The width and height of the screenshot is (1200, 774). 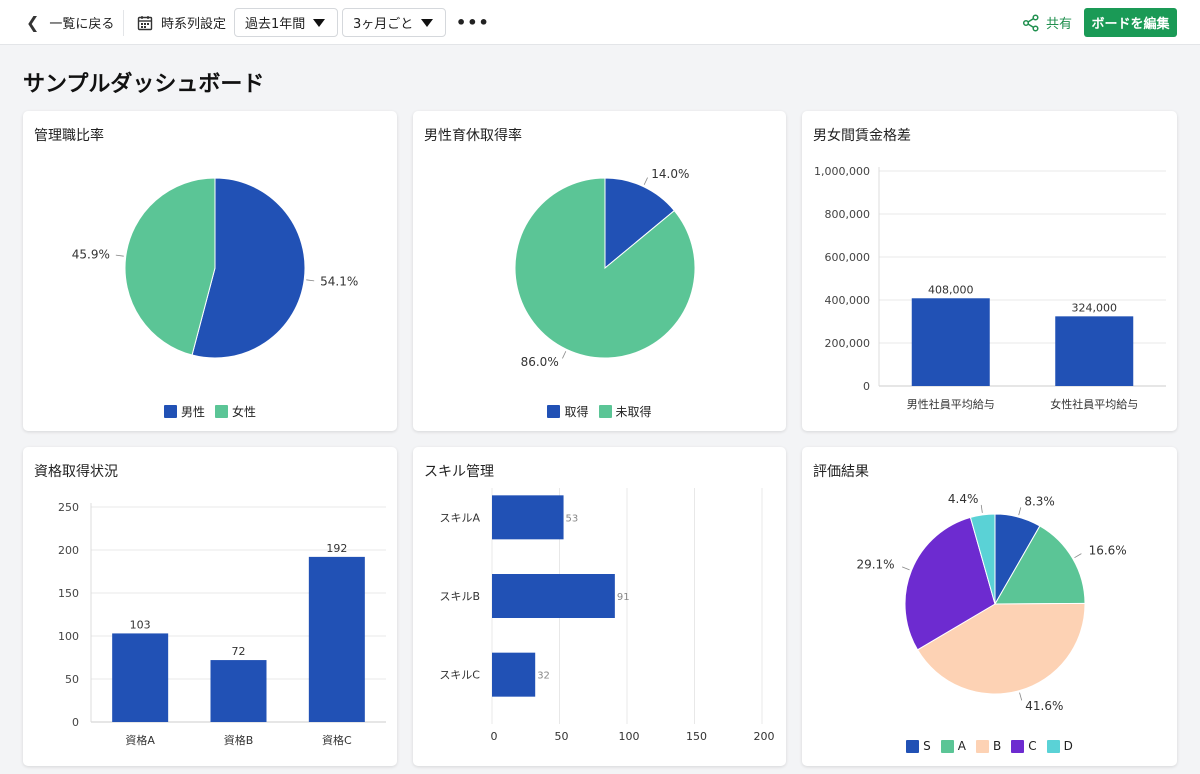 What do you see at coordinates (68, 636) in the screenshot?
I see `y-tick-label: 100` at bounding box center [68, 636].